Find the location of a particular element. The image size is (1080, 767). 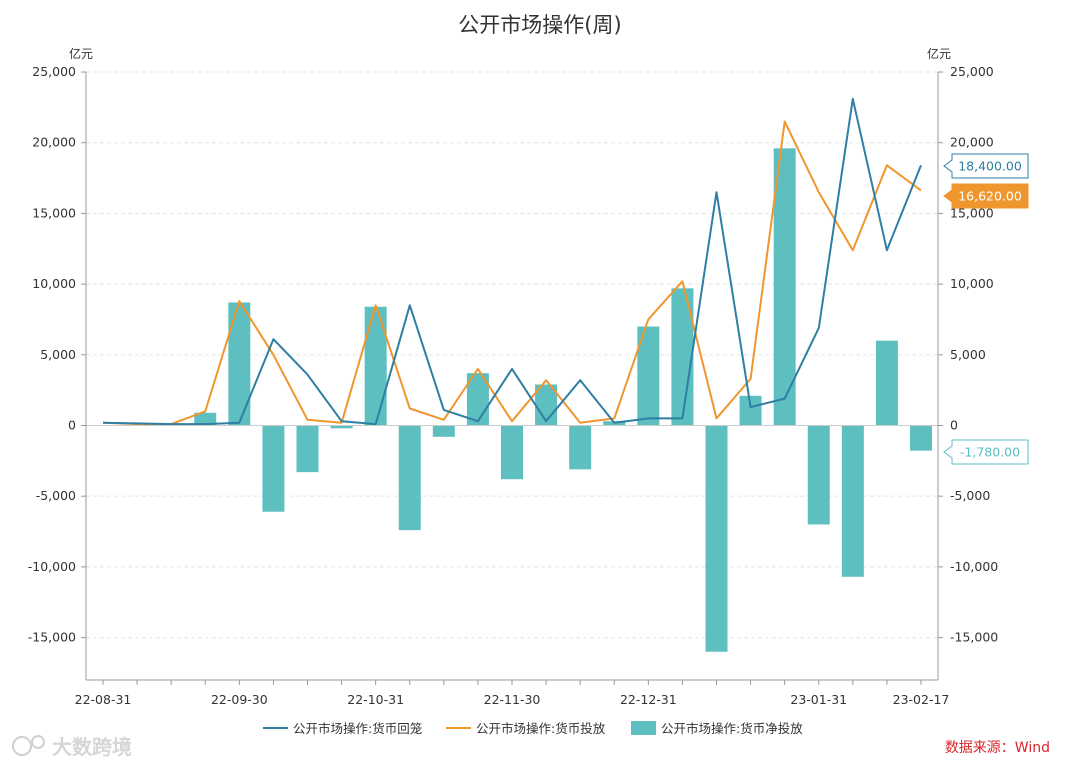

y-tick-label-right: 0 is located at coordinates (954, 424).